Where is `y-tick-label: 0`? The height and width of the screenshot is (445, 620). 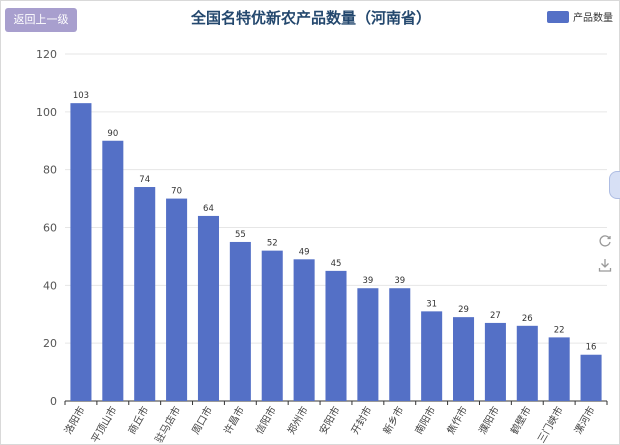
y-tick-label: 0 is located at coordinates (53, 401).